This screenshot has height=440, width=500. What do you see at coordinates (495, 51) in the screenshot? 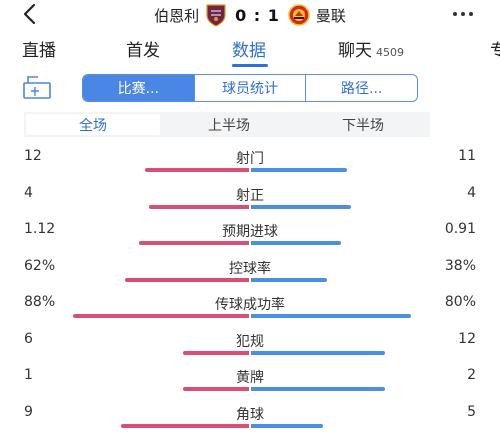
I see `tab-special: 专` at bounding box center [495, 51].